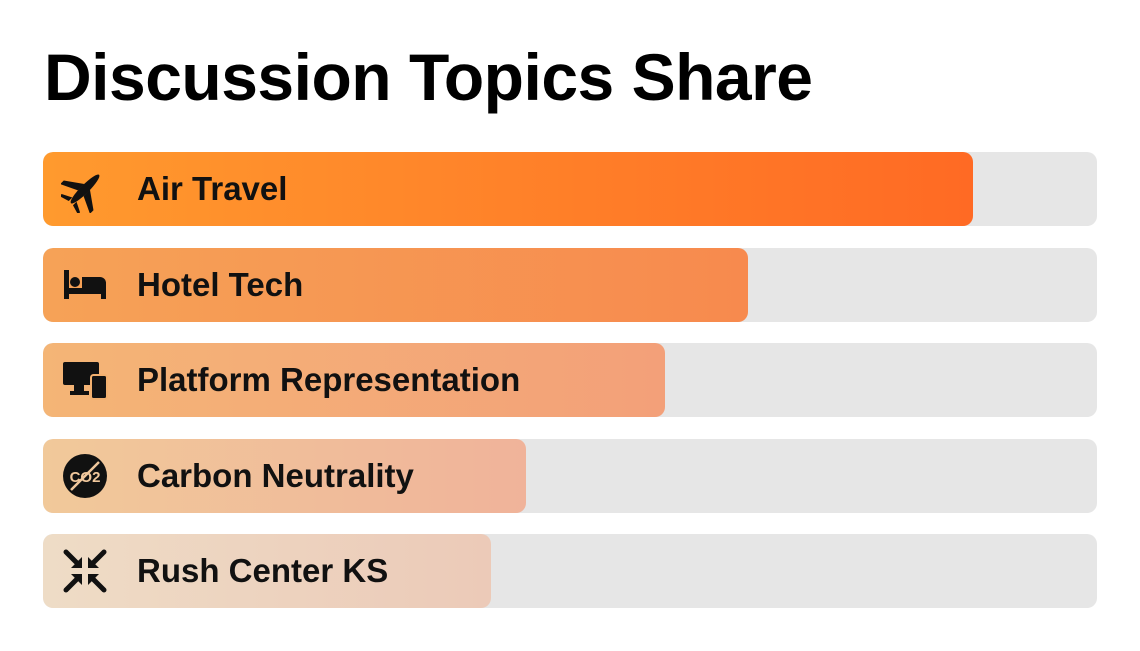  What do you see at coordinates (570, 571) in the screenshot?
I see `bar-track: Rush Center KS` at bounding box center [570, 571].